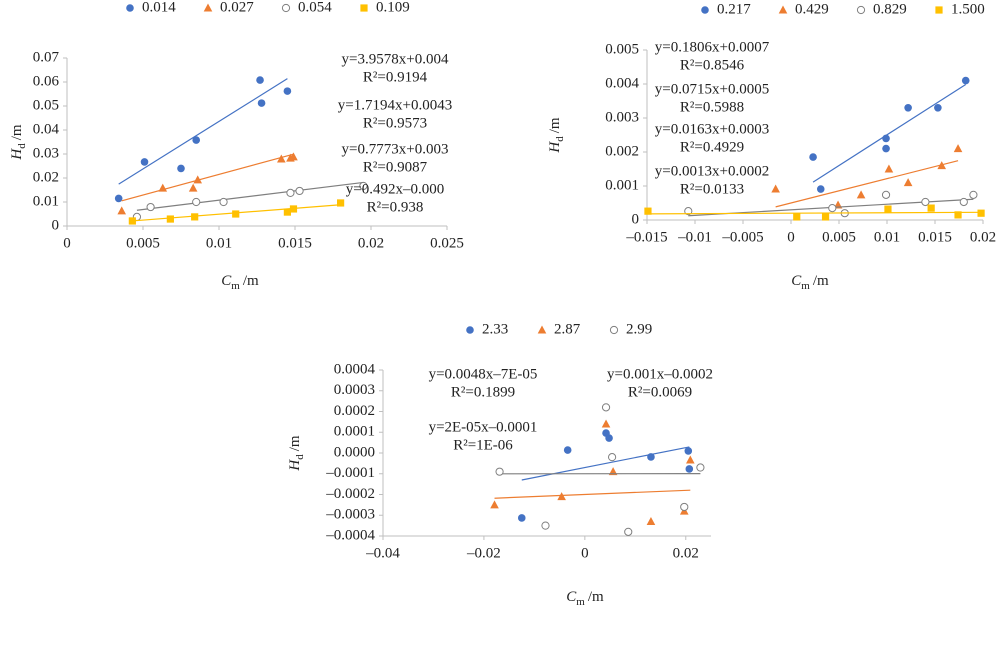 Image resolution: width=1000 pixels, height=657 pixels. Describe the element at coordinates (890, 9) in the screenshot. I see `legend-label: 0.829` at that location.